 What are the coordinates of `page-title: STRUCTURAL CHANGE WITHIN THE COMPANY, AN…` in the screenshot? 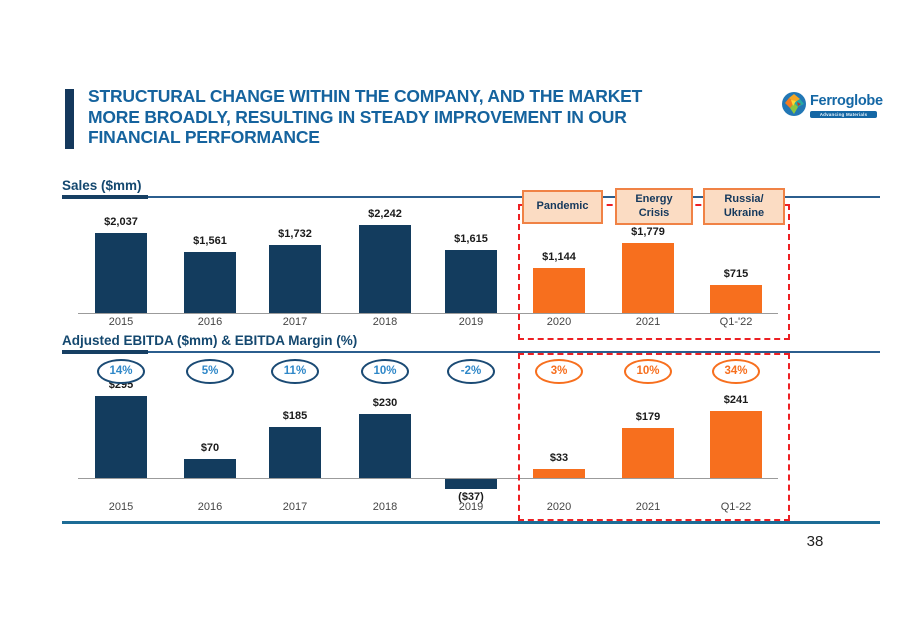 It's located at (438, 117).